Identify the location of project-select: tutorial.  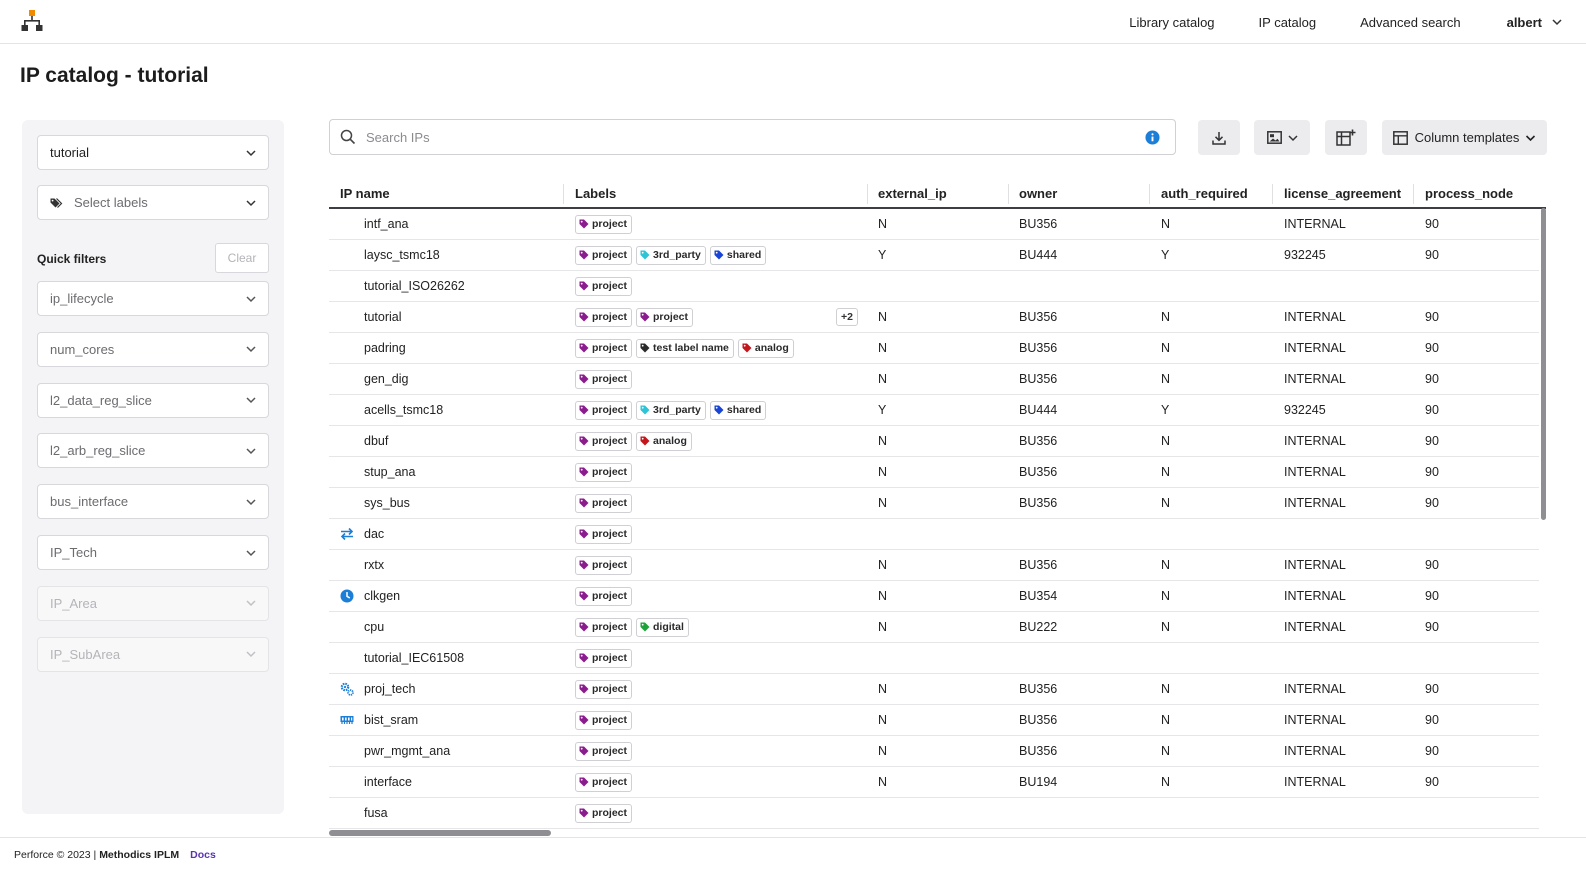
(153, 152).